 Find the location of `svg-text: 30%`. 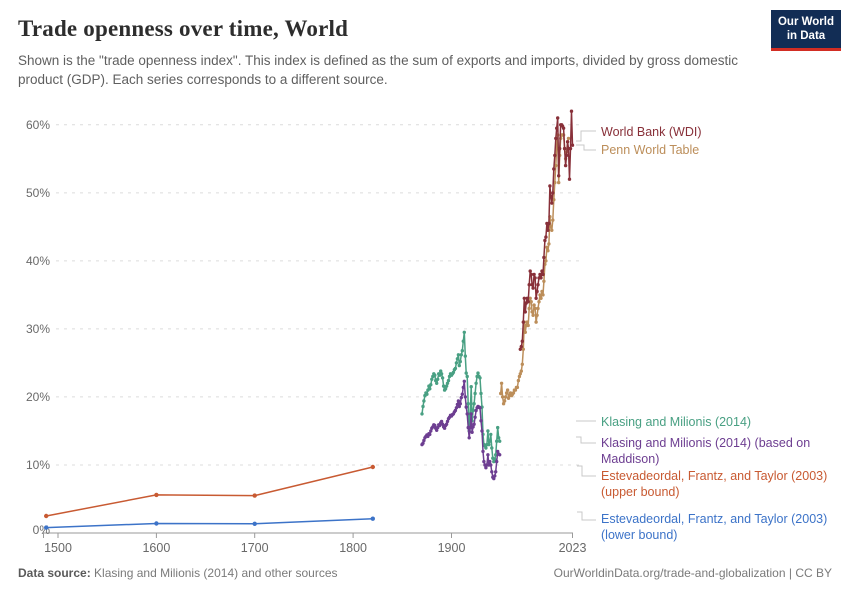

svg-text: 30% is located at coordinates (38, 329).